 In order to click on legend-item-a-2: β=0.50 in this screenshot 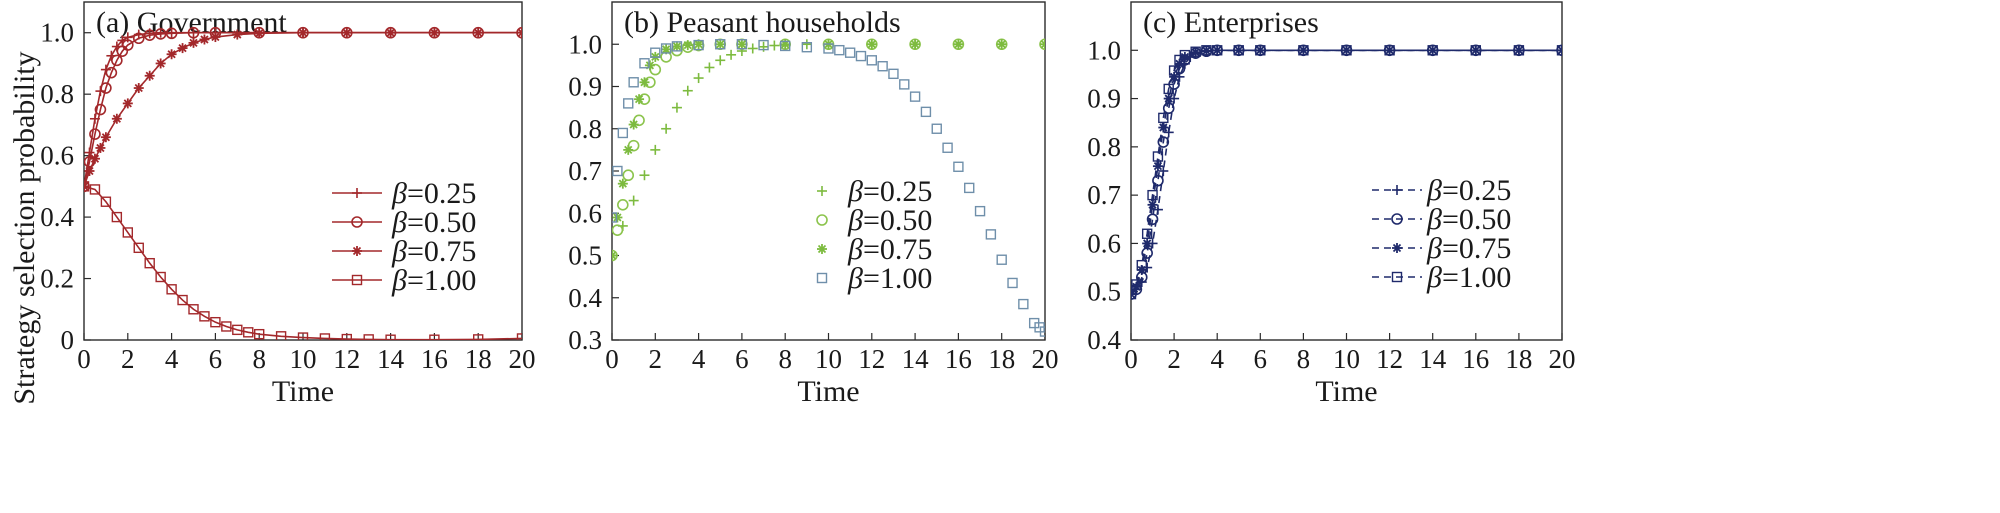, I will do `click(404, 222)`.